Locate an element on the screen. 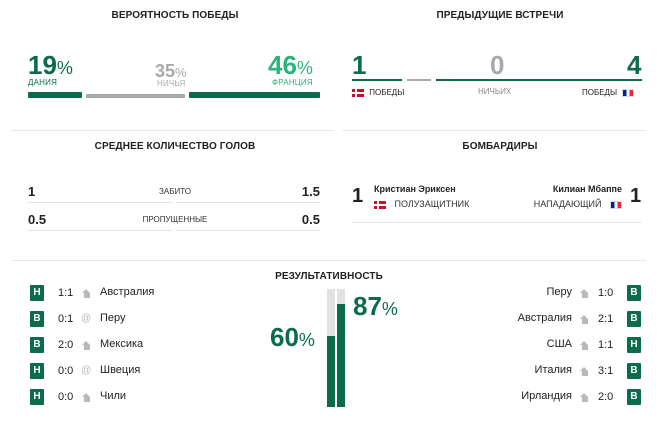 Image resolution: width=658 pixels, height=425 pixels. goals-conceded-away: 0.5 is located at coordinates (310, 219).